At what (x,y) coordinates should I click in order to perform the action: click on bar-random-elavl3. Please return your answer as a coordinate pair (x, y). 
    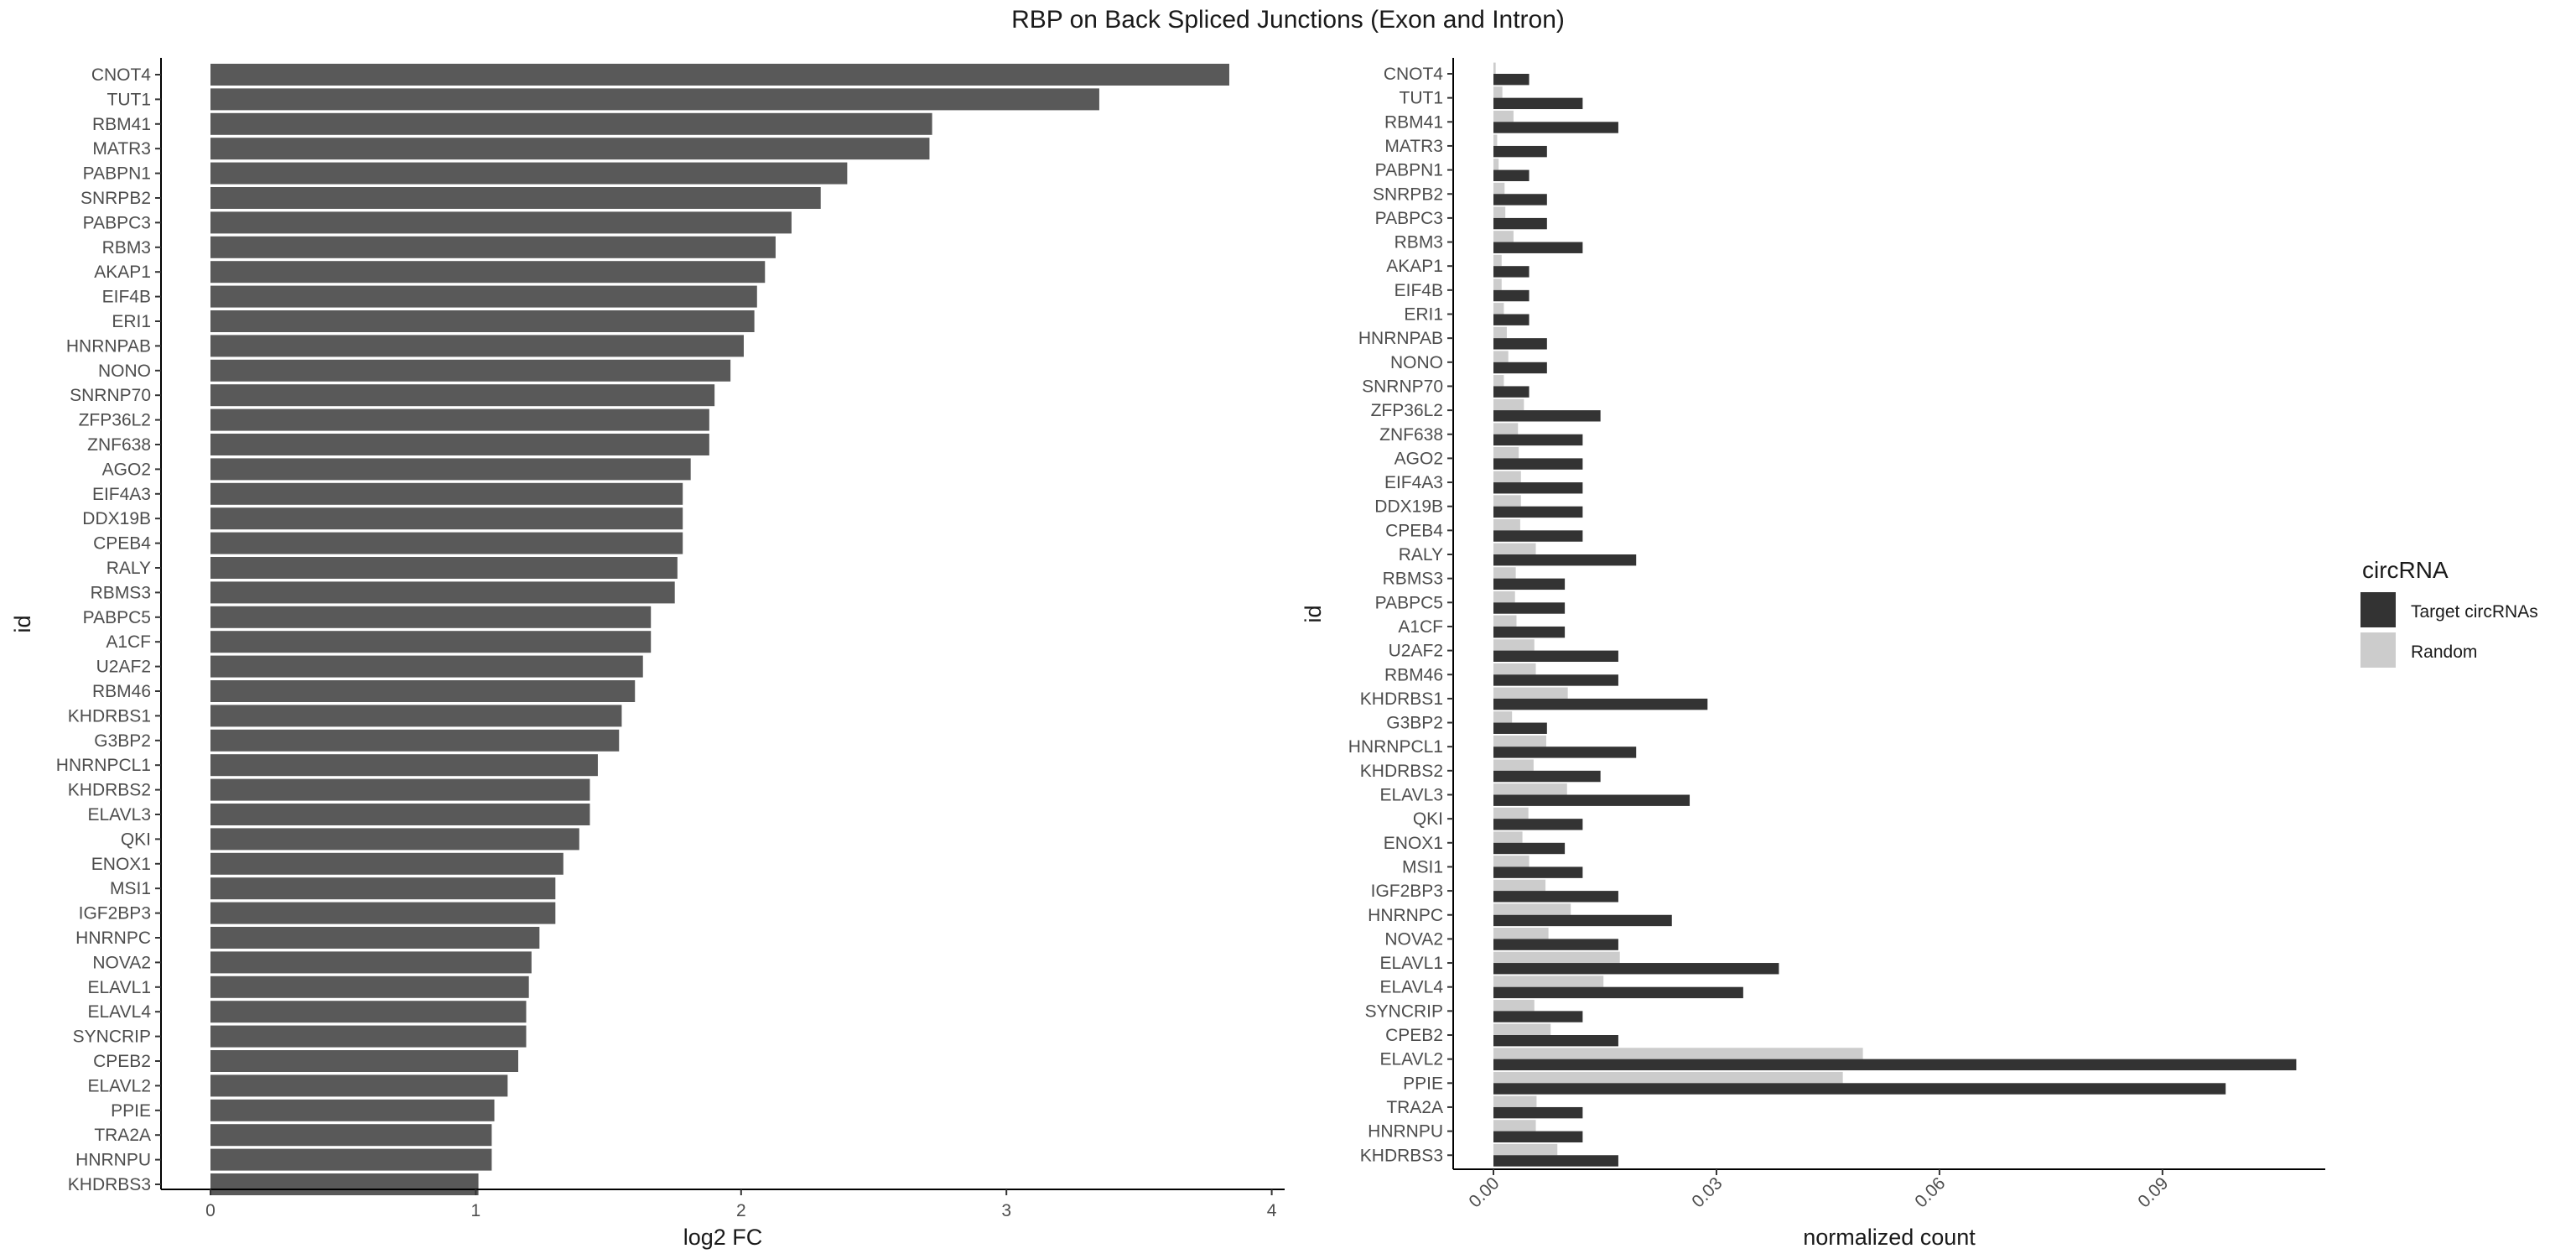
    Looking at the image, I should click on (1530, 789).